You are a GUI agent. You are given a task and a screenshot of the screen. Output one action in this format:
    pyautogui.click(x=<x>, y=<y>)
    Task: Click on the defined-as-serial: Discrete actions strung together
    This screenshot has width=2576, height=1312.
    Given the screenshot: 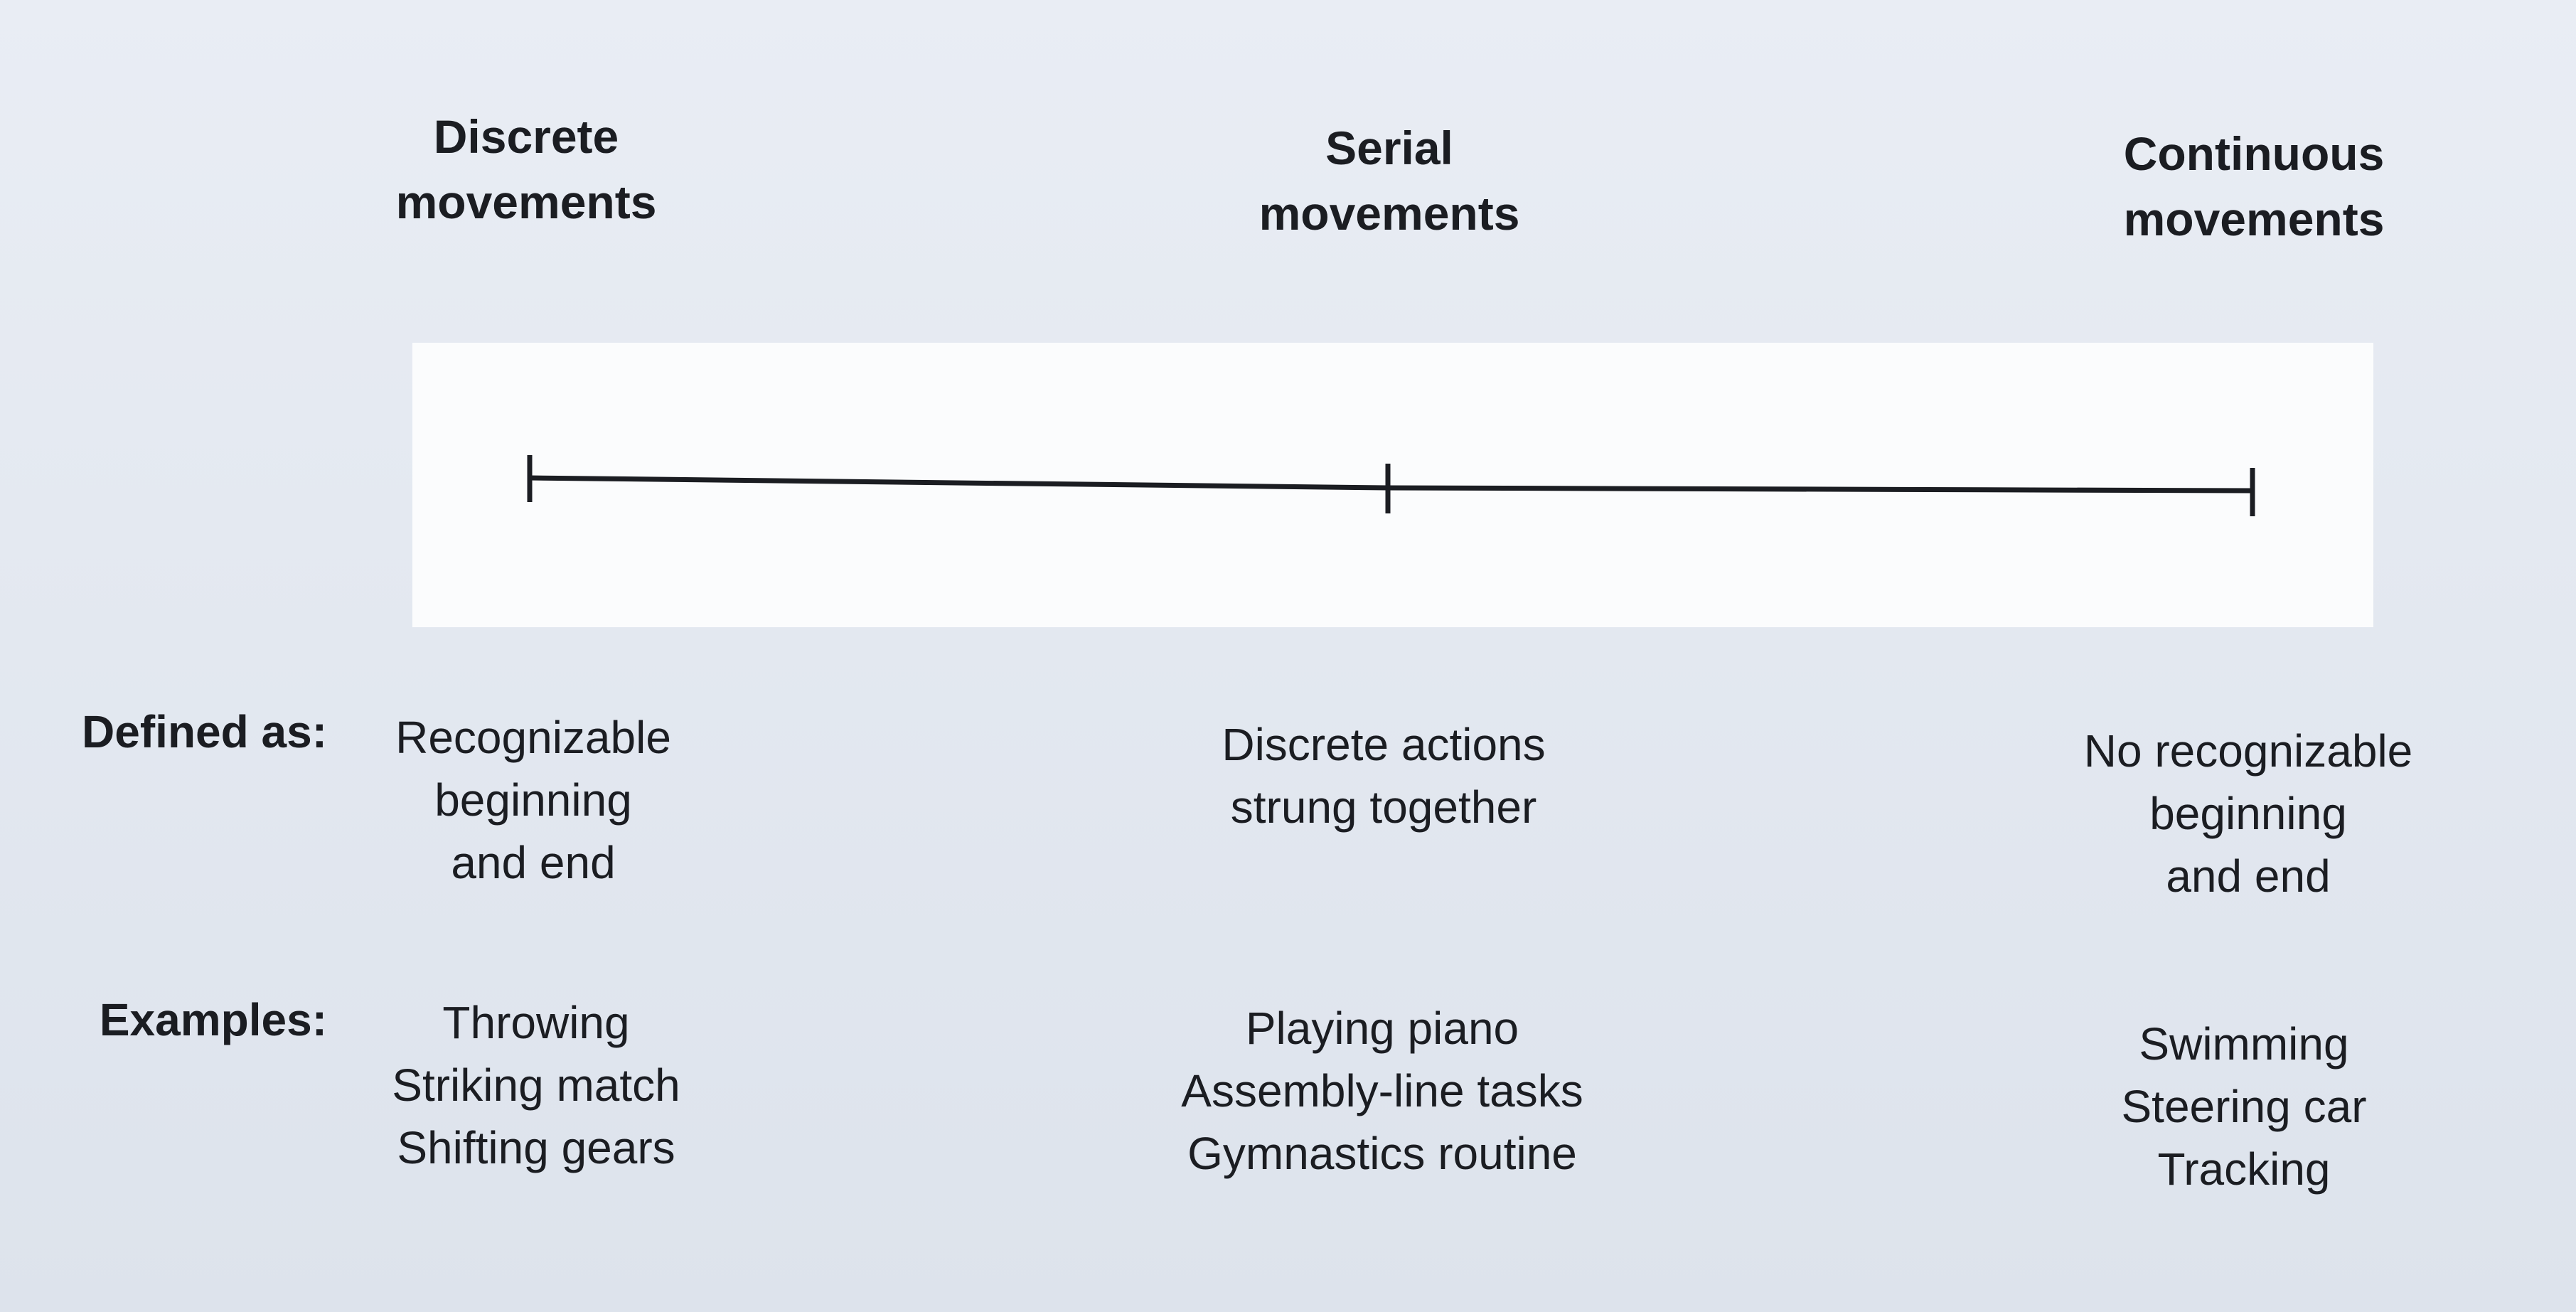 What is the action you would take?
    pyautogui.click(x=1384, y=775)
    